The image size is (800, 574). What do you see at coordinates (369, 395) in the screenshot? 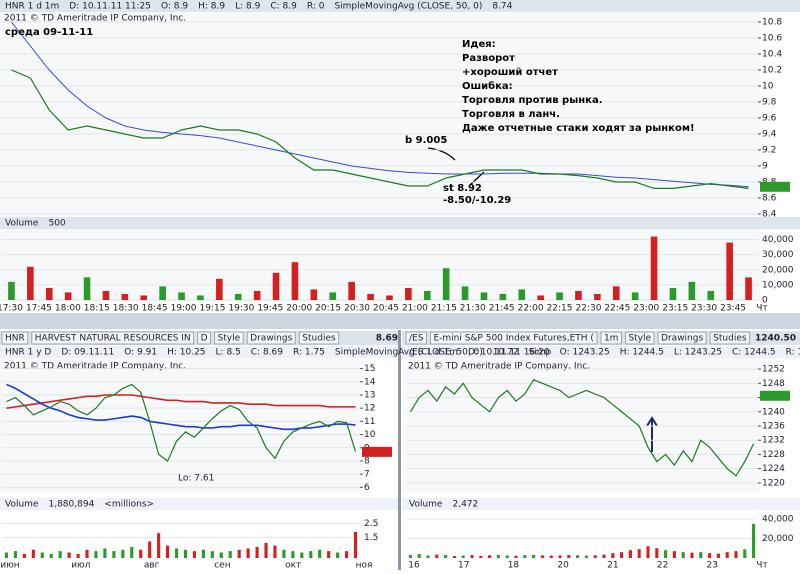
I see `y-tick-label: 13` at bounding box center [369, 395].